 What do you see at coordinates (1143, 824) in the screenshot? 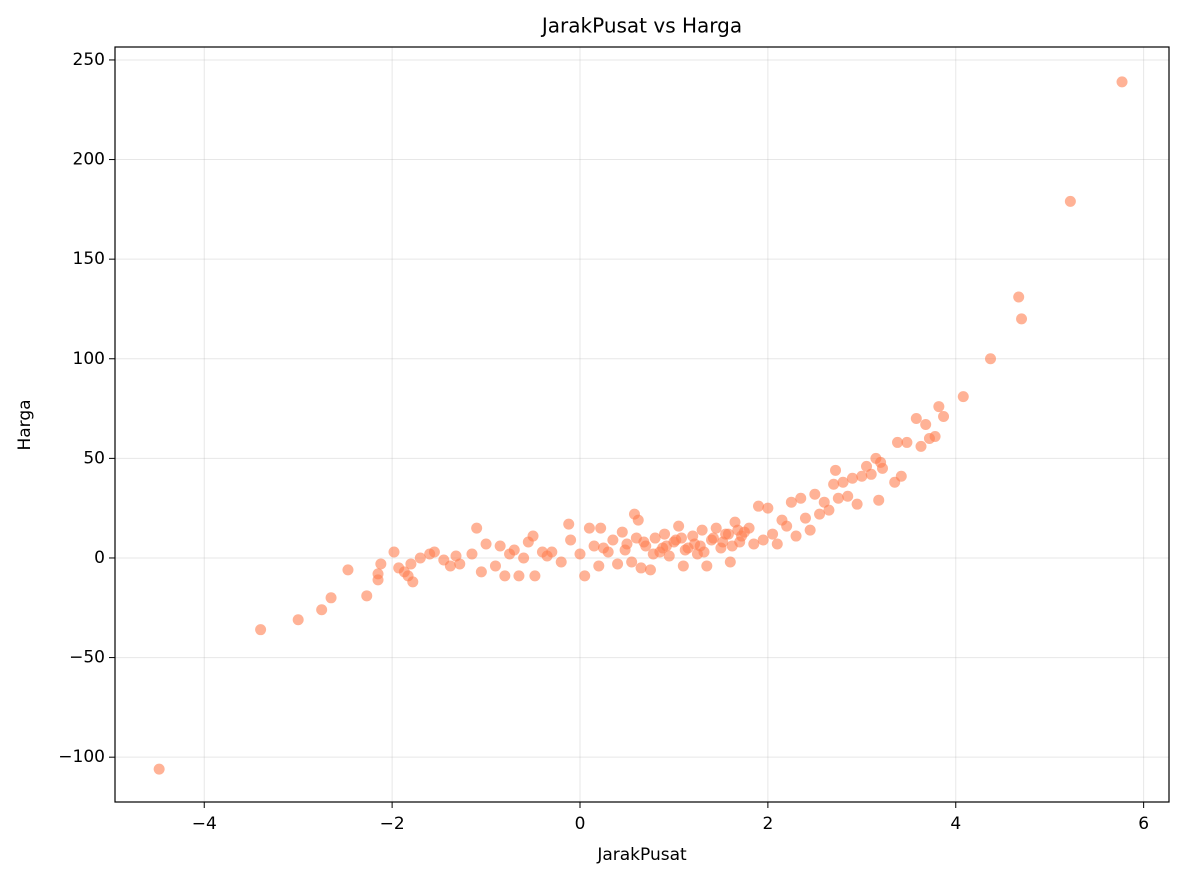
I see `x-tick-label: 6` at bounding box center [1143, 824].